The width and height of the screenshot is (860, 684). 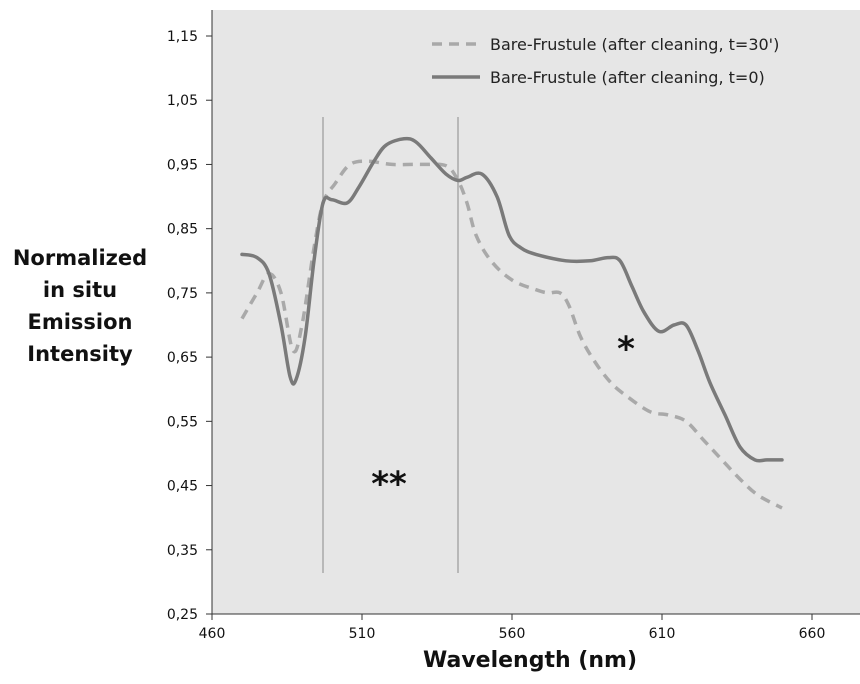 I want to click on x-tick-label: 510, so click(x=362, y=634).